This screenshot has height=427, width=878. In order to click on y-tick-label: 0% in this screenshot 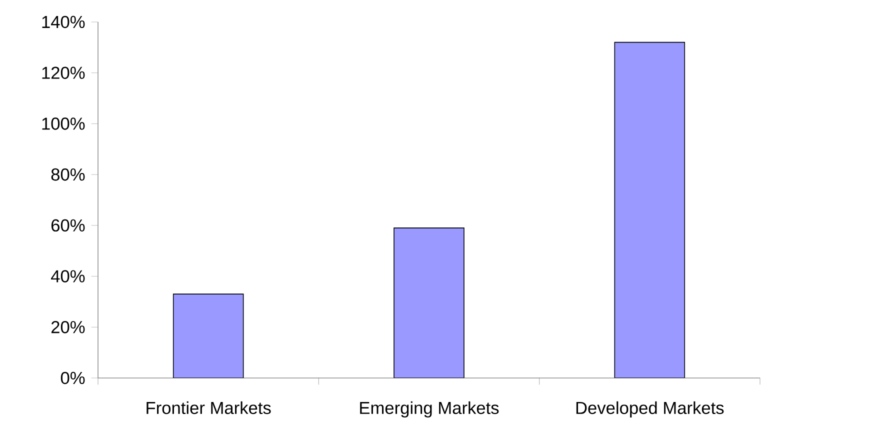, I will do `click(72, 378)`.